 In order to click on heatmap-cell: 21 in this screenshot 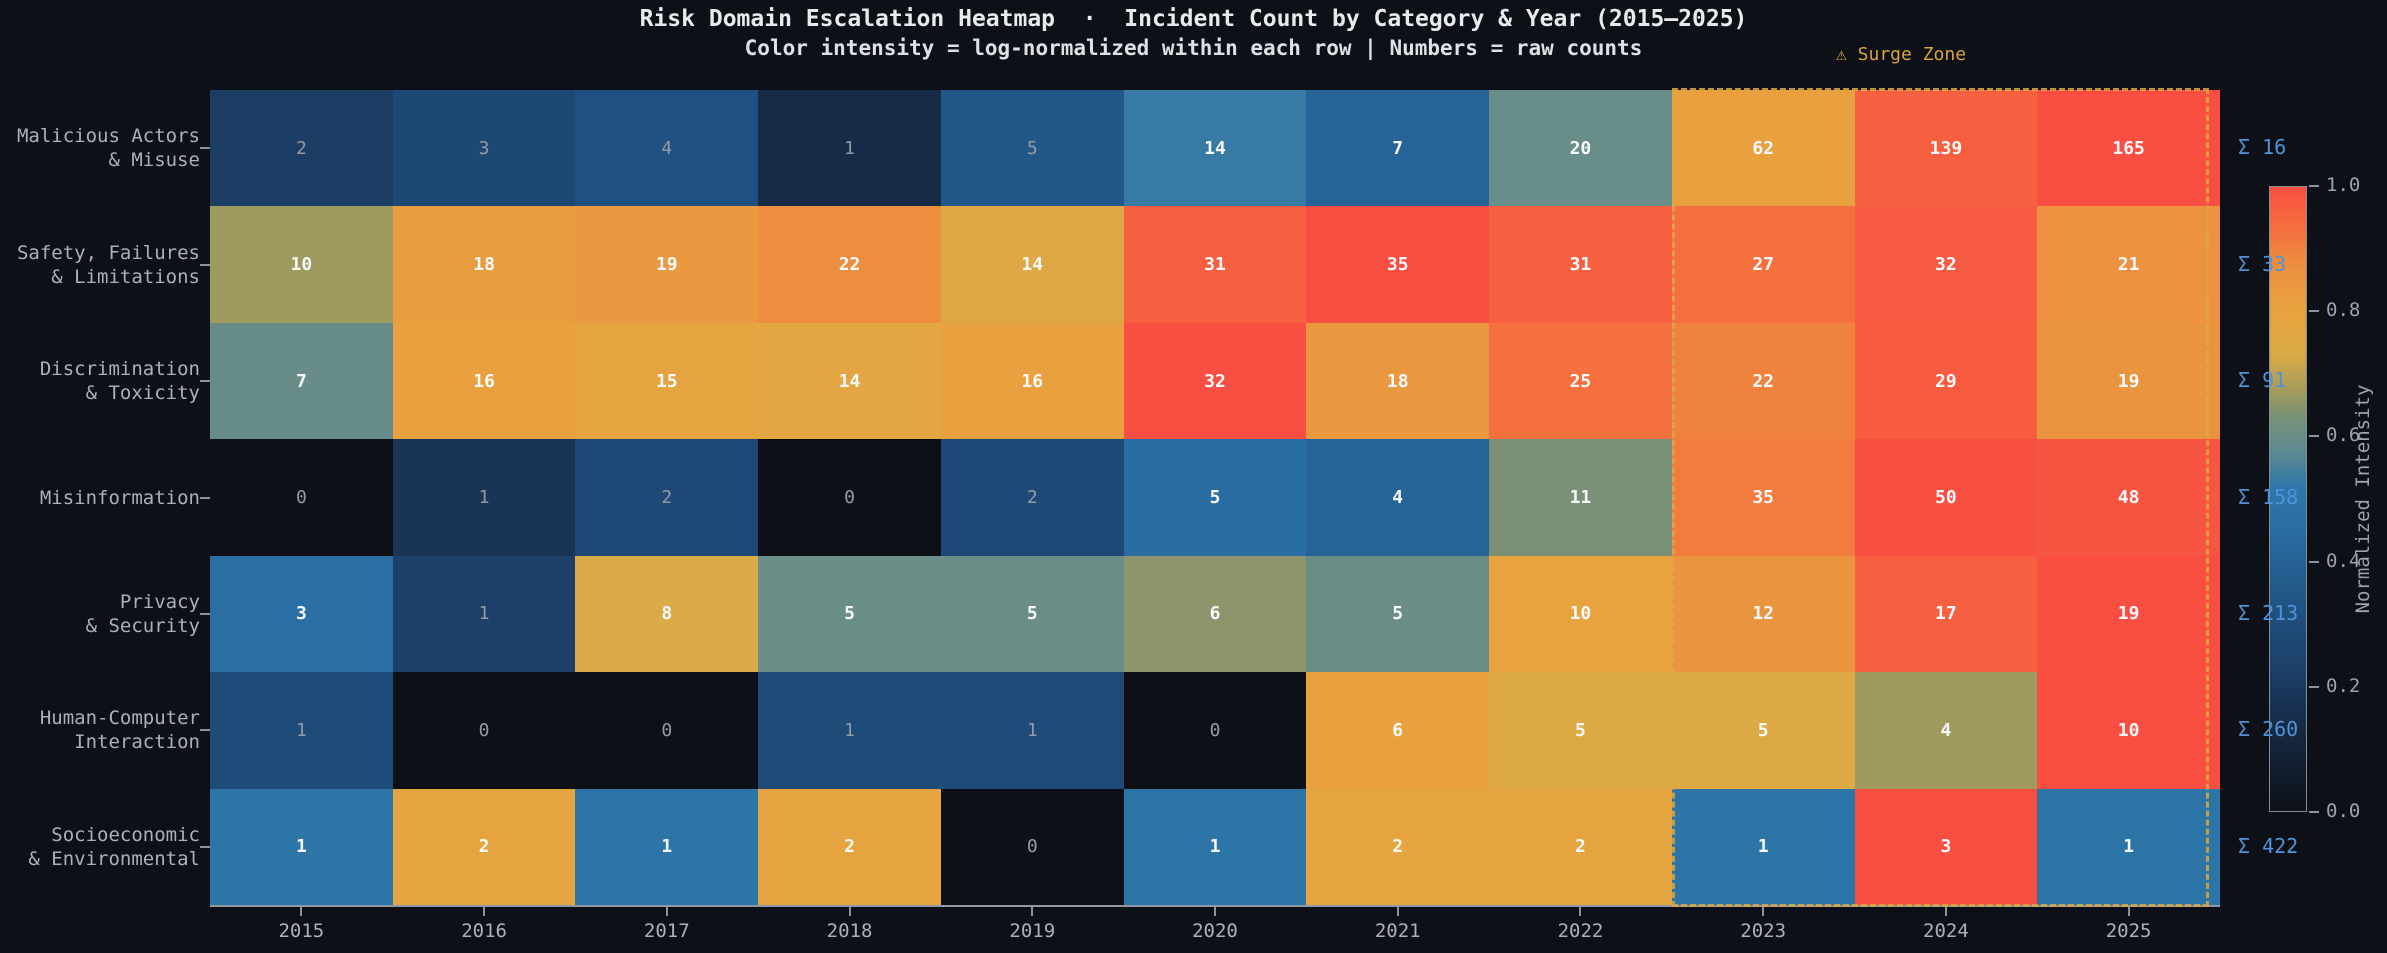, I will do `click(2128, 264)`.